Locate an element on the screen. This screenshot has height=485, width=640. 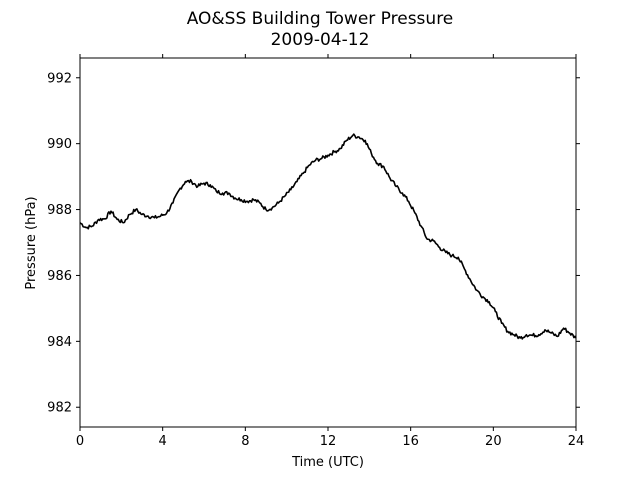
x-tick-label: 8 is located at coordinates (245, 441).